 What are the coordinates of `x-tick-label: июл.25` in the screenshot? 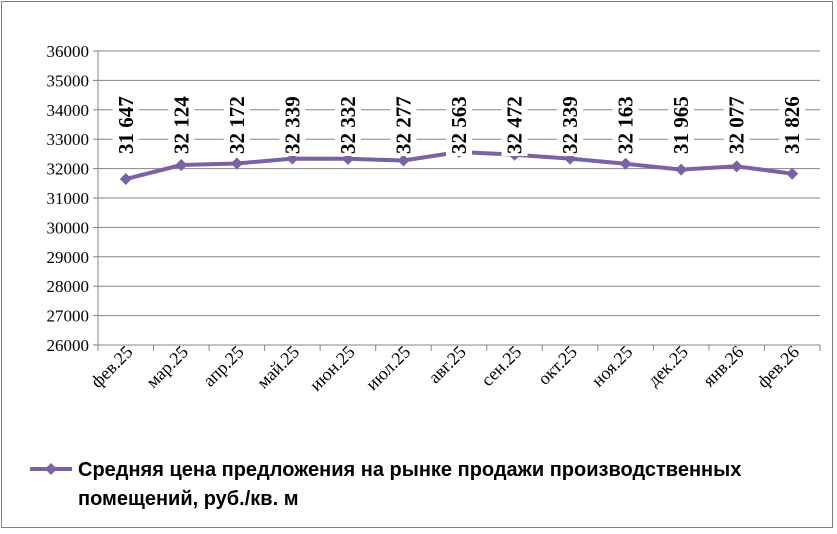 It's located at (388, 368).